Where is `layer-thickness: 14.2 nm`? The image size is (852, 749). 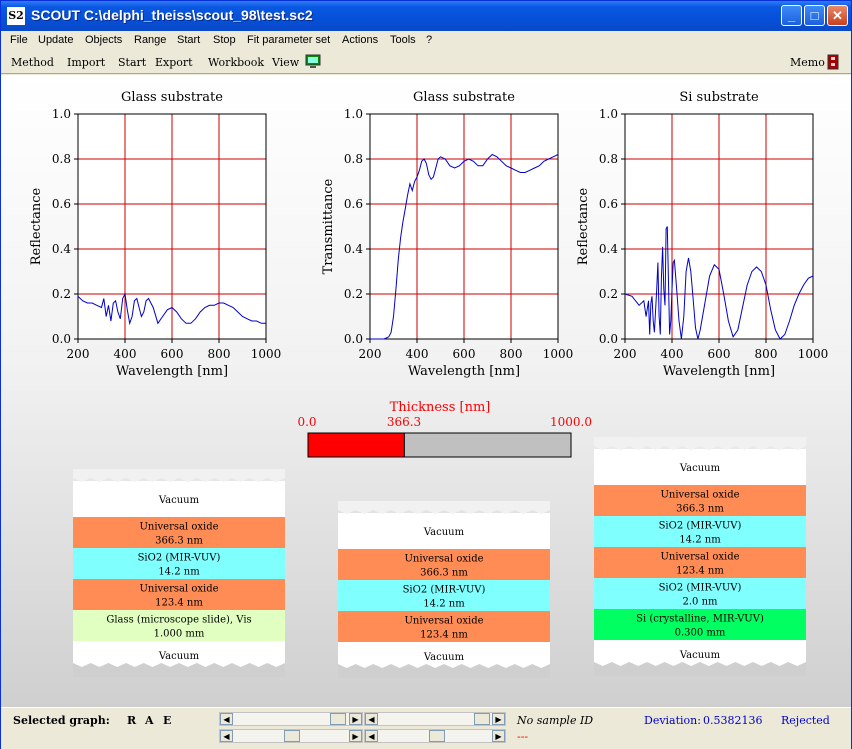
layer-thickness: 14.2 nm is located at coordinates (700, 540).